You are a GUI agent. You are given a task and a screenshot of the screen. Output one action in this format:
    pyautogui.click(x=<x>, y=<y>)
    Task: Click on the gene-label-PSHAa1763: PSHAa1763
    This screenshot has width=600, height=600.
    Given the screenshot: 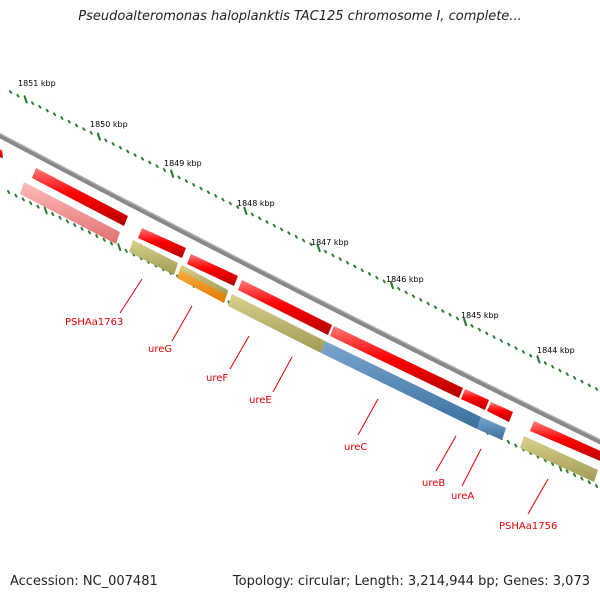 What is the action you would take?
    pyautogui.click(x=94, y=322)
    